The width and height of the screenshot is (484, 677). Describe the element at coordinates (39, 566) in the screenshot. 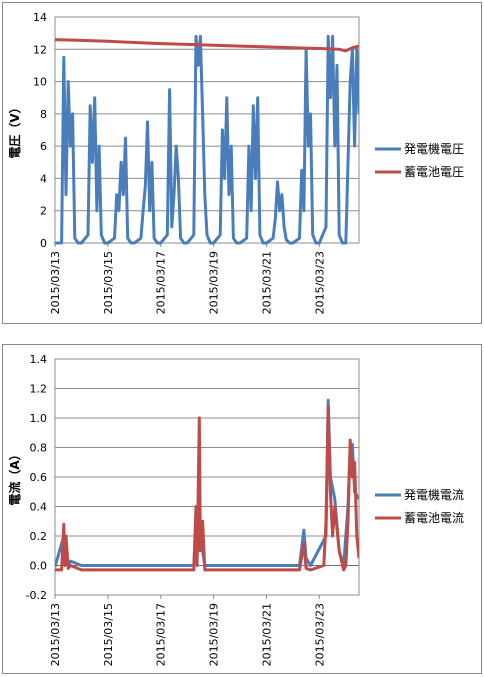

I see `y-tick-label: 0.0` at that location.